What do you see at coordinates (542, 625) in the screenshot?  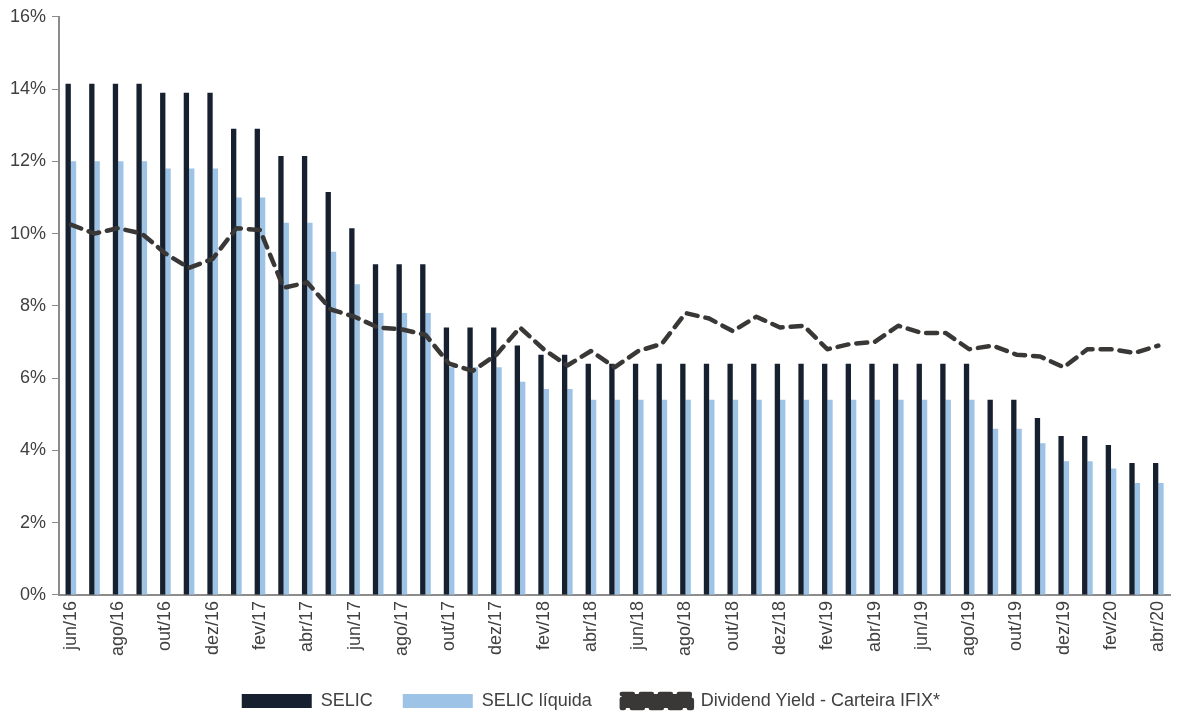 I see `x-tick-label: fev/18` at bounding box center [542, 625].